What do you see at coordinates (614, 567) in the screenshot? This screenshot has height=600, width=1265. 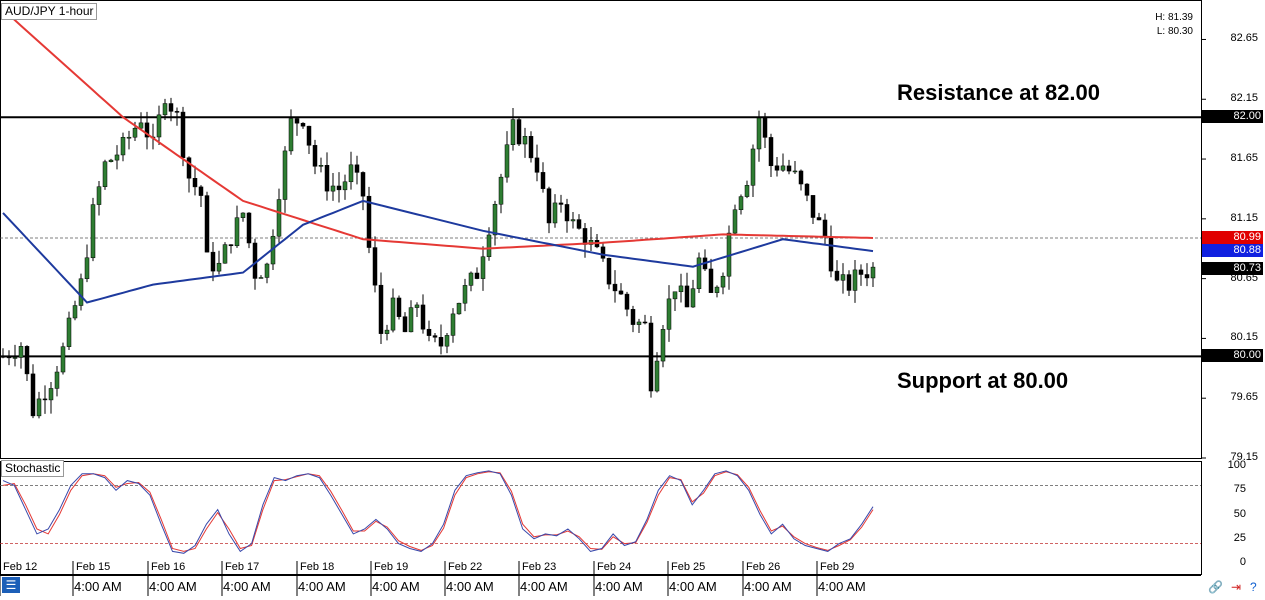 I see `x-date-label: Feb 24` at bounding box center [614, 567].